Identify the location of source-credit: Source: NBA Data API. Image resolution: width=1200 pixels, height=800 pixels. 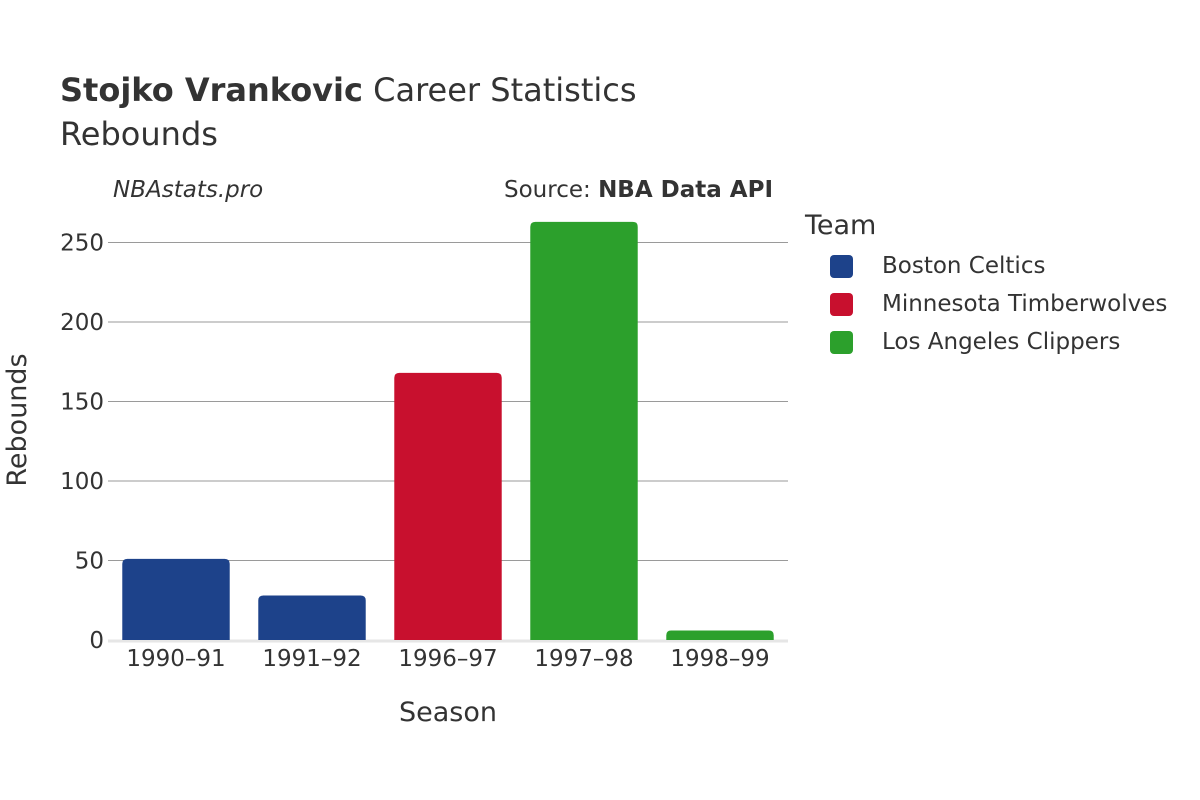
(638, 190).